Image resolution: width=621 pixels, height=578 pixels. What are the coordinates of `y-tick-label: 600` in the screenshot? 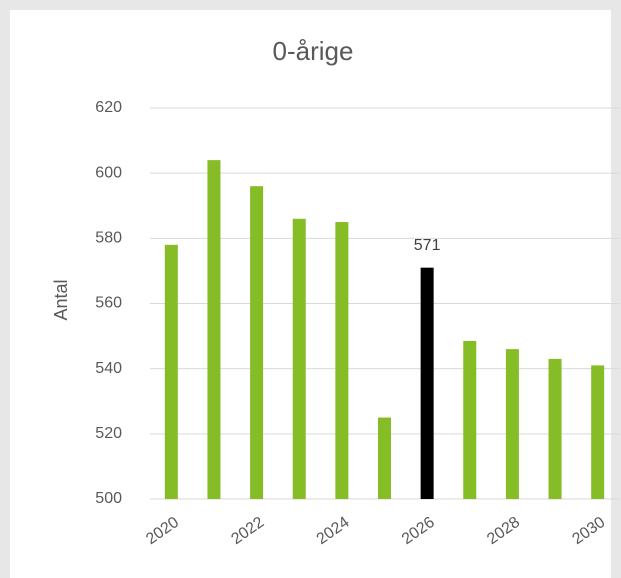 It's located at (108, 172).